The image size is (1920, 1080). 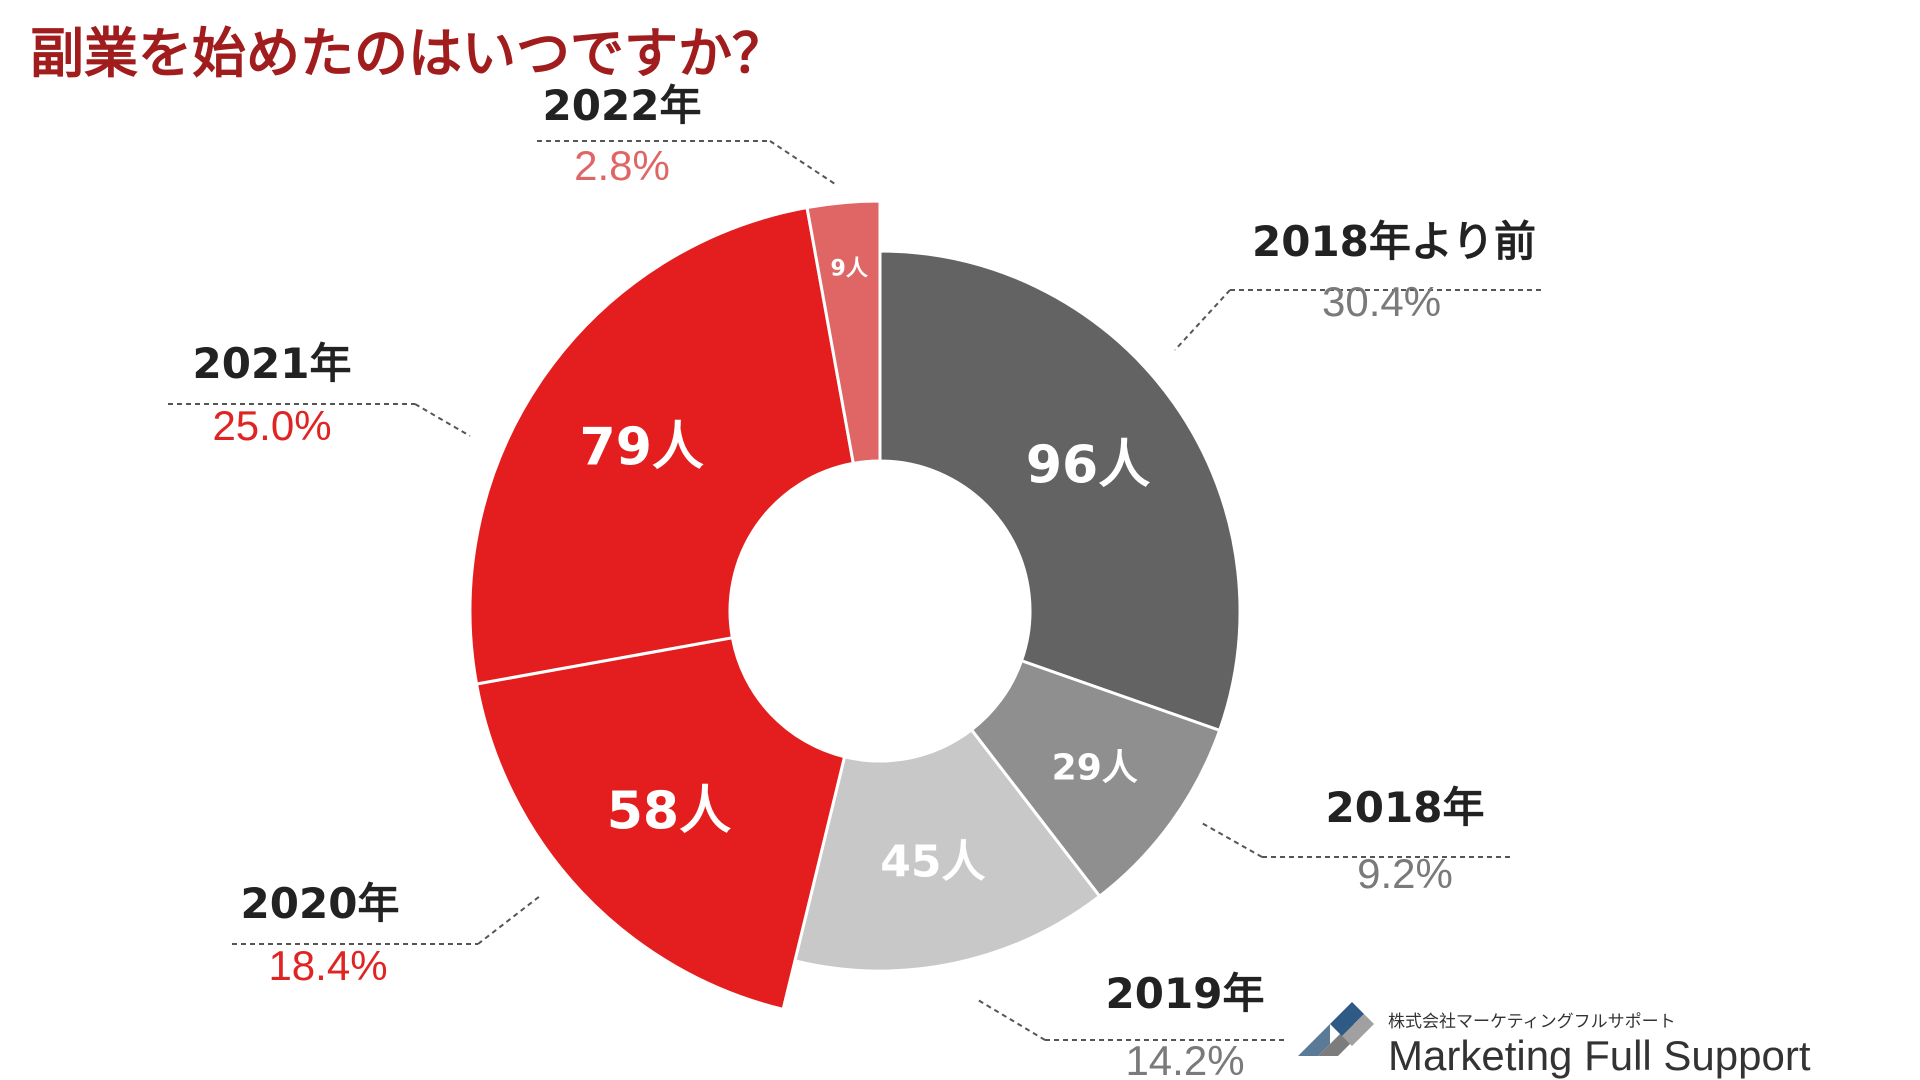 I want to click on percentage-label: 18.4%, so click(x=327, y=965).